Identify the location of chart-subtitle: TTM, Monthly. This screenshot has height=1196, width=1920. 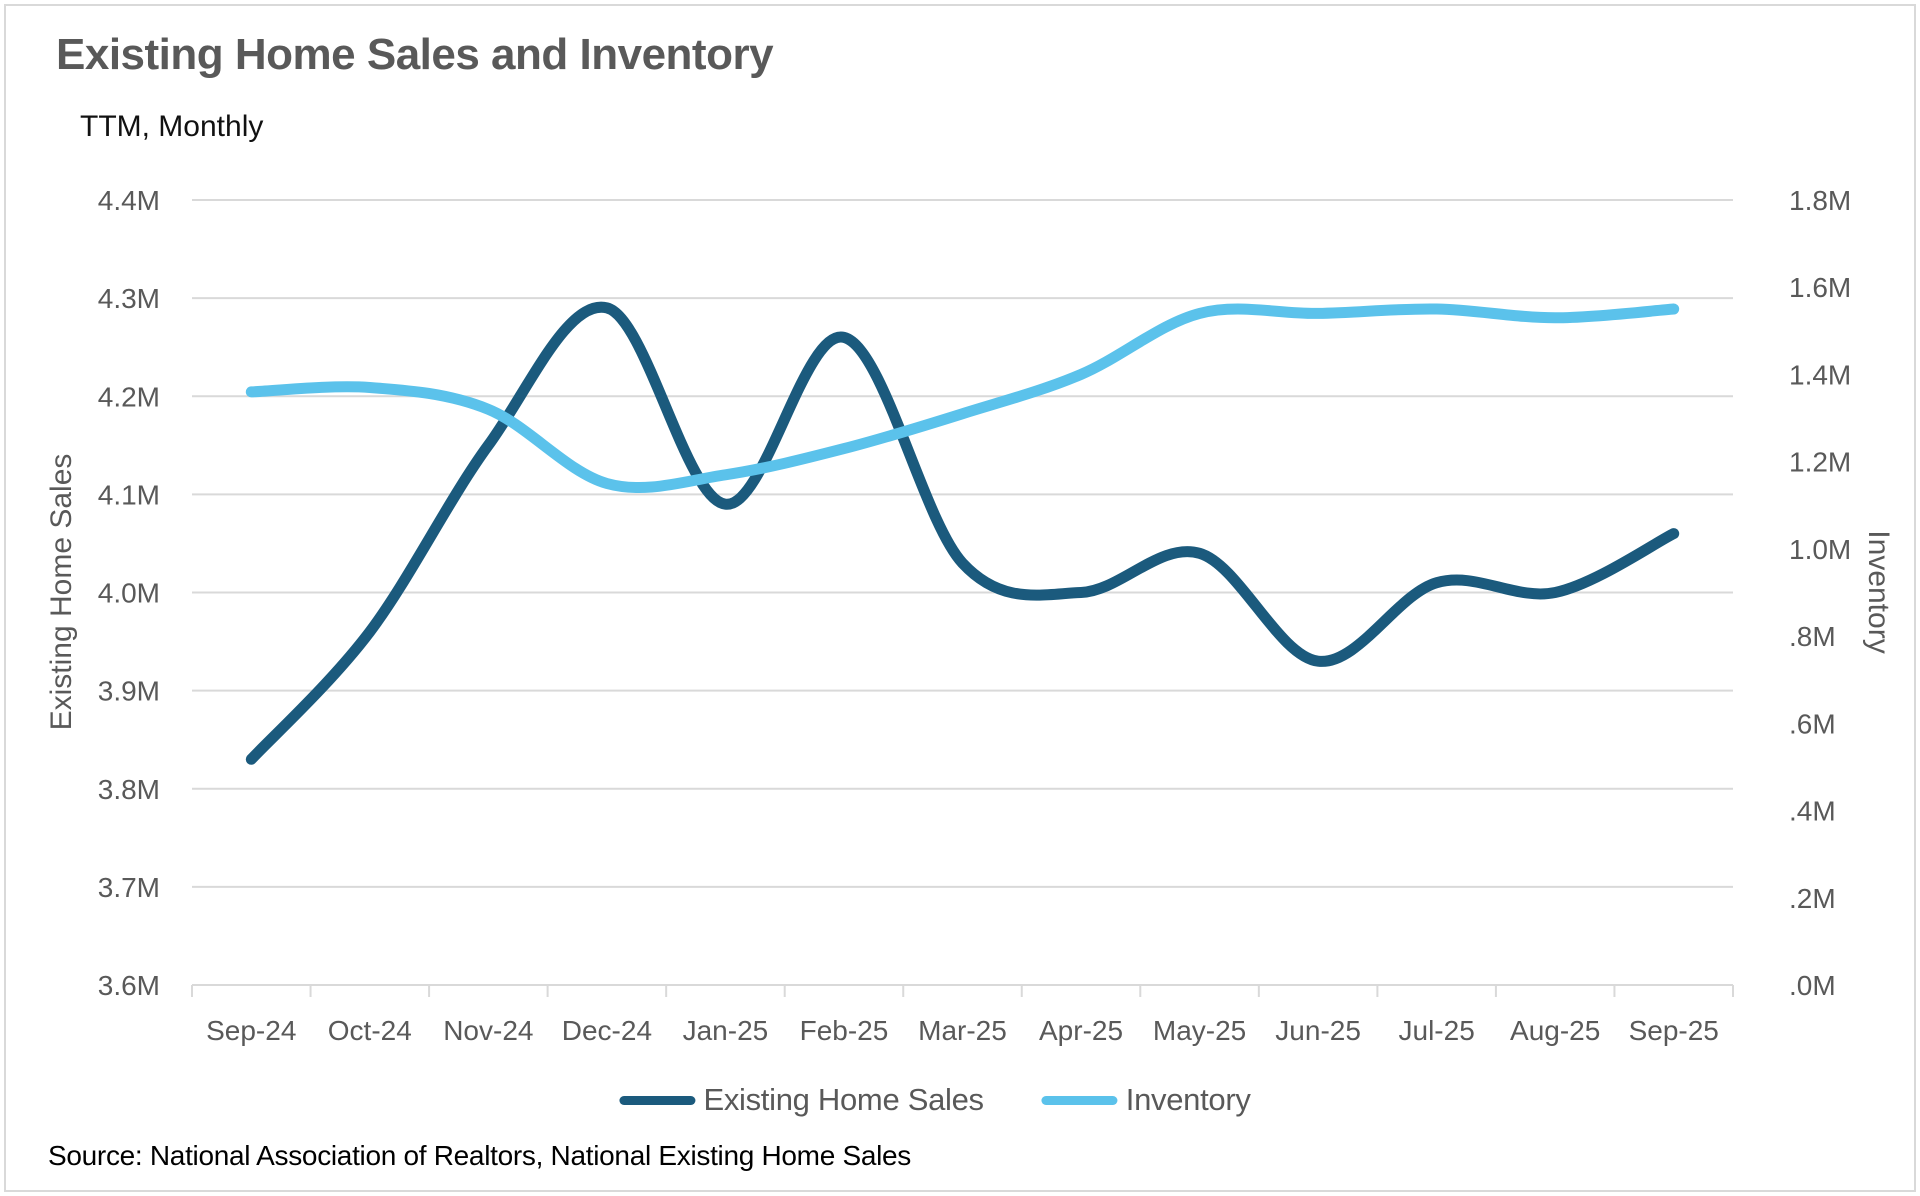
(172, 126).